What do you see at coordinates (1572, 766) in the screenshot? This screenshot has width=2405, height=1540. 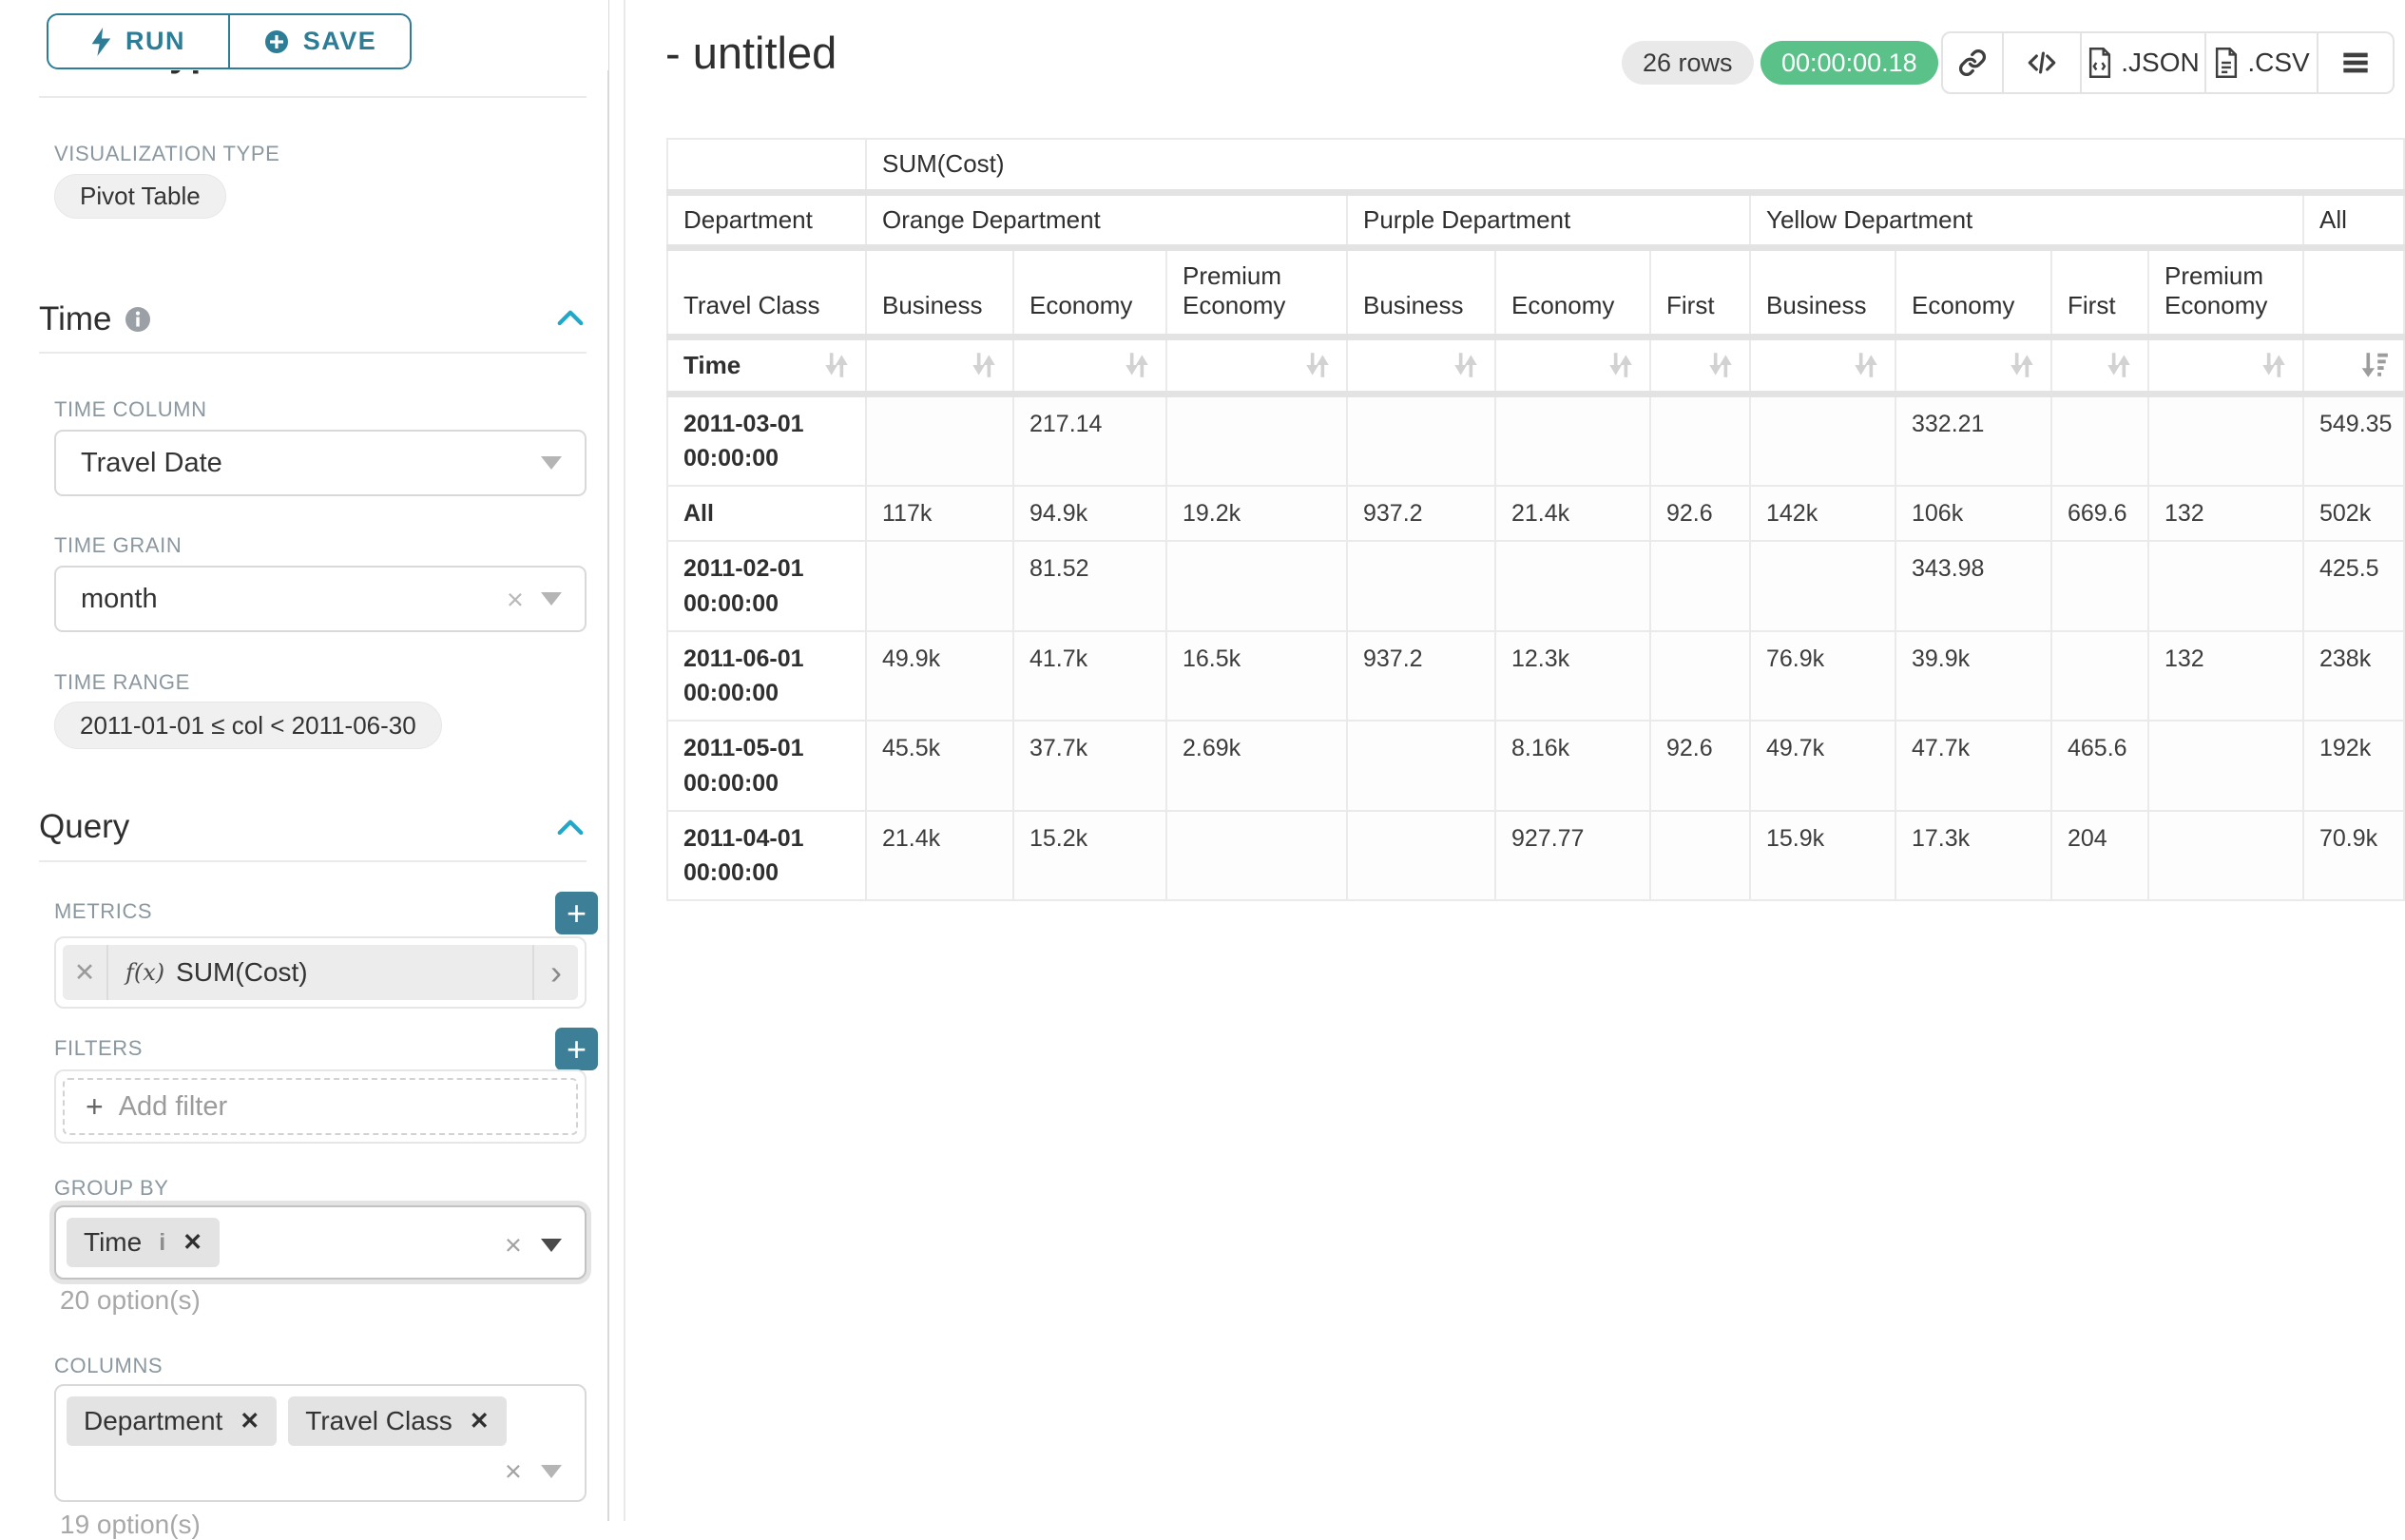 I see `pivot-value-cell: 8.16k` at bounding box center [1572, 766].